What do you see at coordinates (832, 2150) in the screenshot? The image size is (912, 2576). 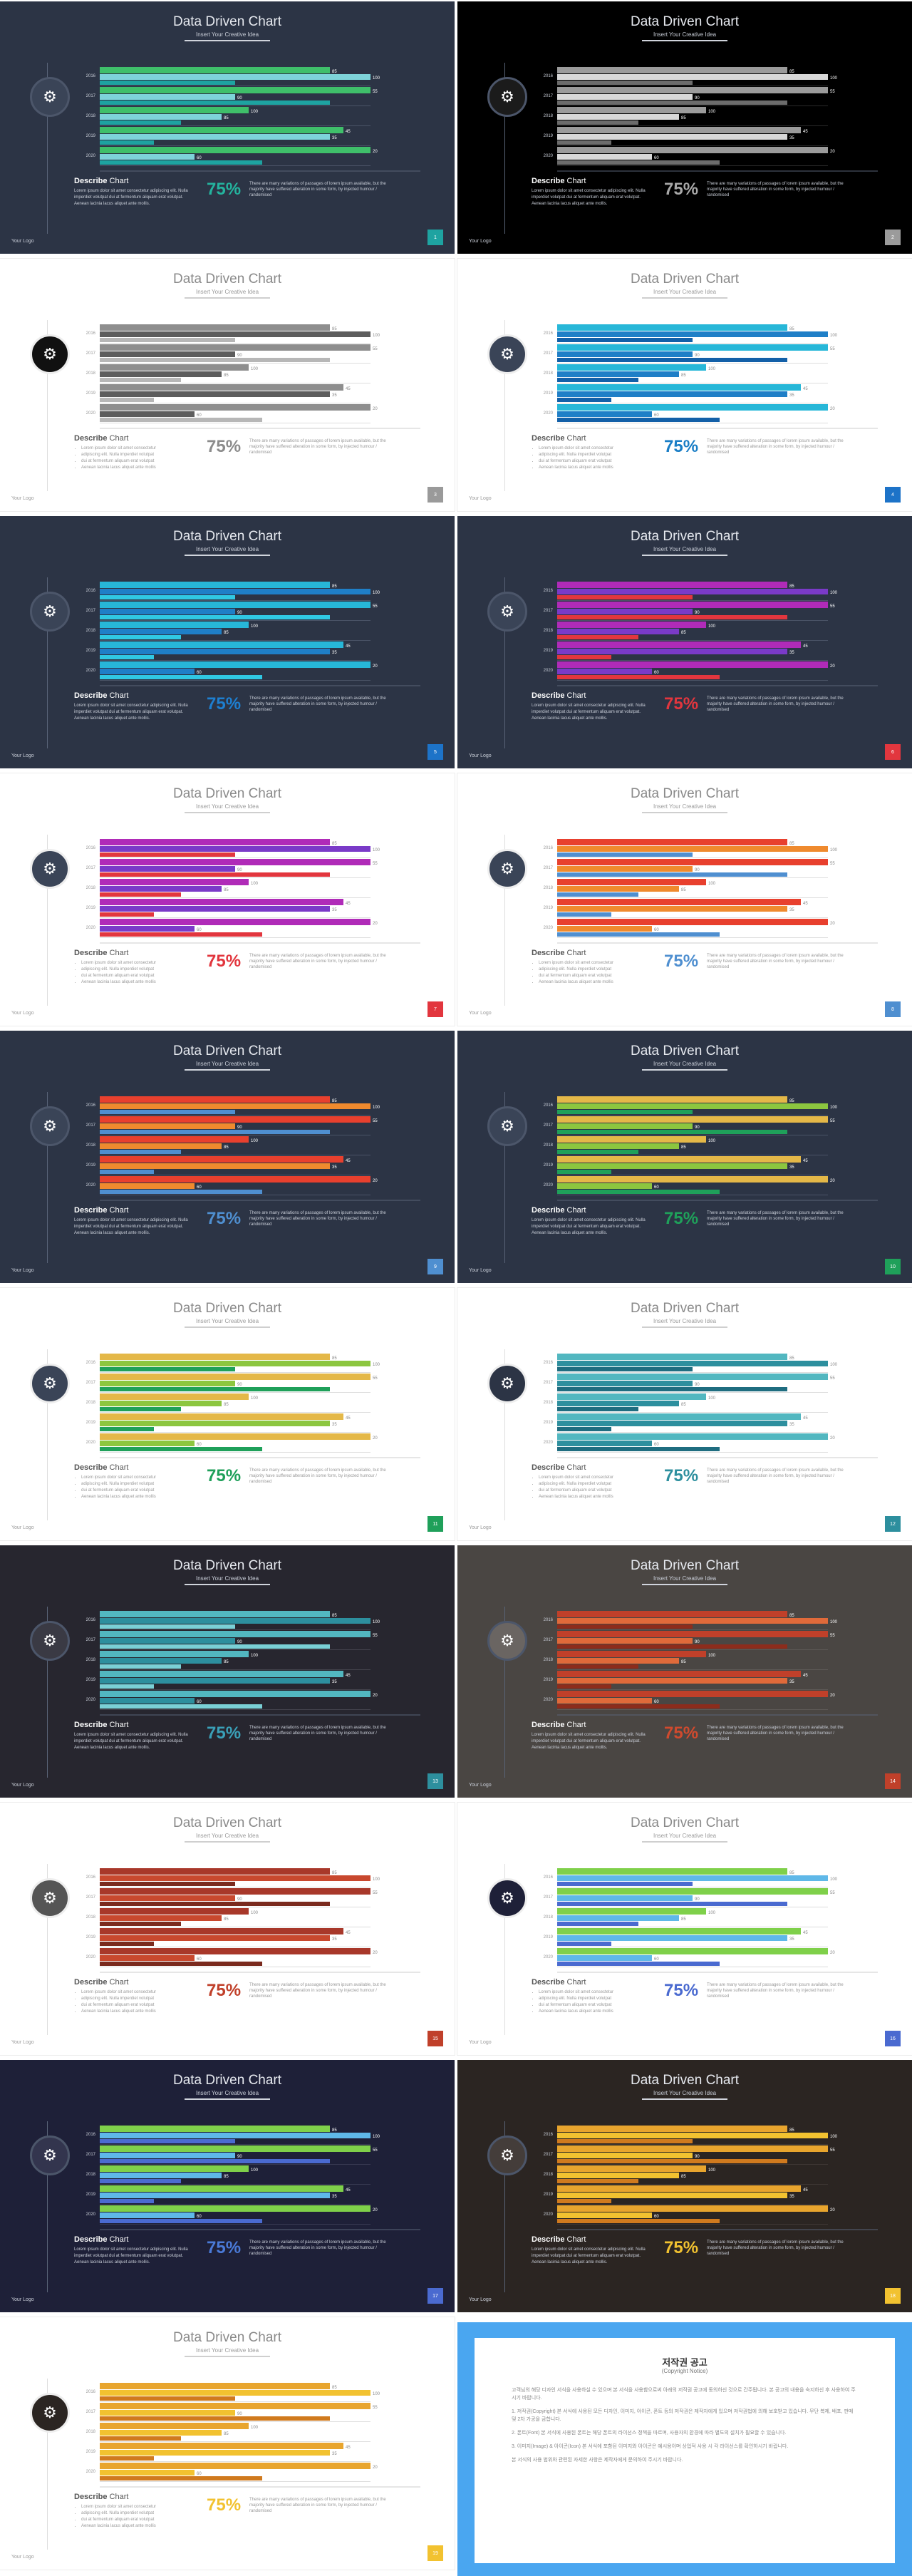 I see `data-label: 55` at bounding box center [832, 2150].